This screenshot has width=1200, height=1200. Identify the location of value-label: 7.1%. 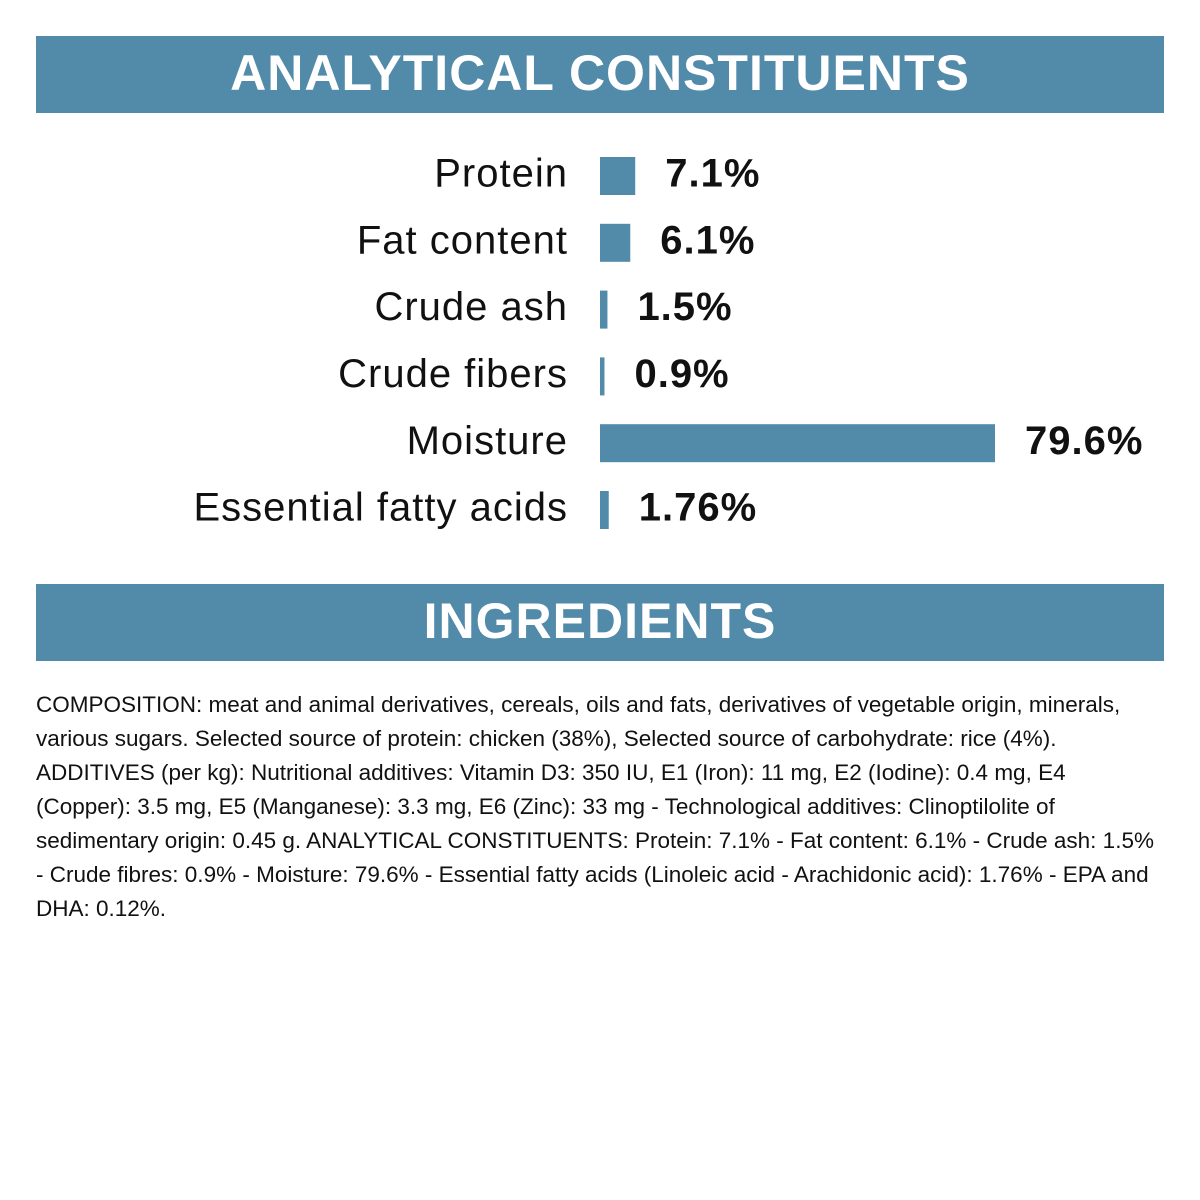
(712, 174).